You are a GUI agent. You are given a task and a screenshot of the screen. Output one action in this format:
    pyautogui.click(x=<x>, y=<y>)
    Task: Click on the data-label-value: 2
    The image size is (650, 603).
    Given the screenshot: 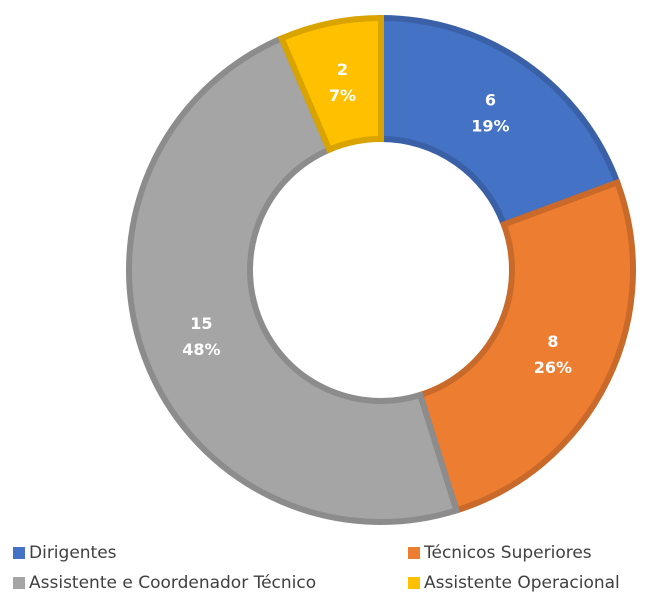 What is the action you would take?
    pyautogui.click(x=342, y=69)
    